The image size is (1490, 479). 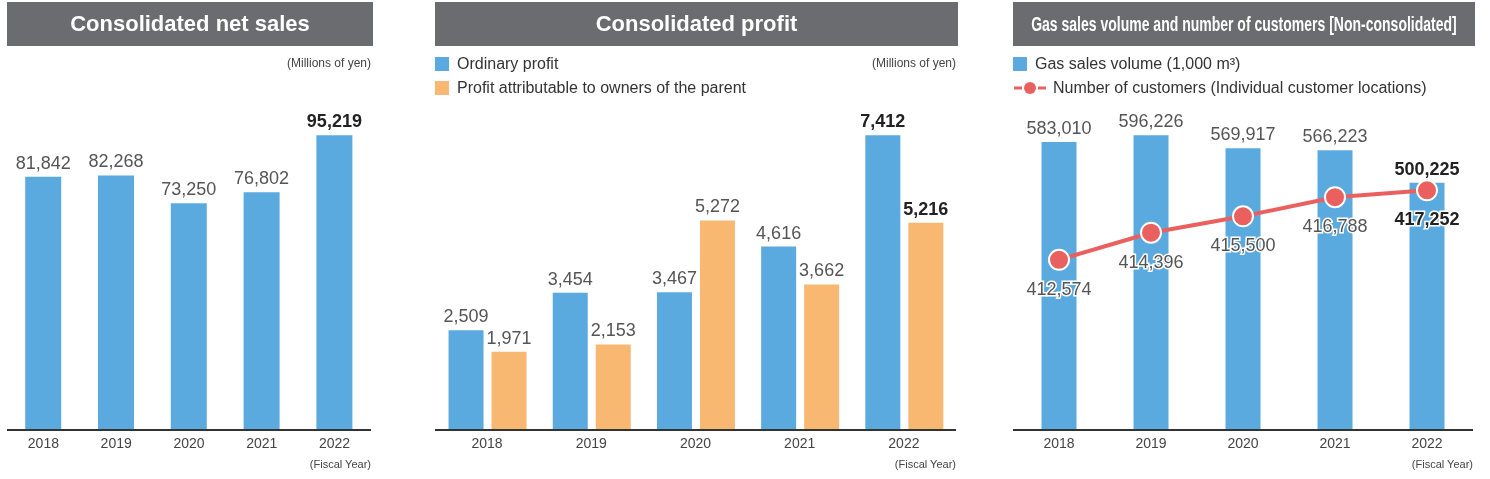 What do you see at coordinates (1151, 121) in the screenshot?
I see `data-label: 596,226` at bounding box center [1151, 121].